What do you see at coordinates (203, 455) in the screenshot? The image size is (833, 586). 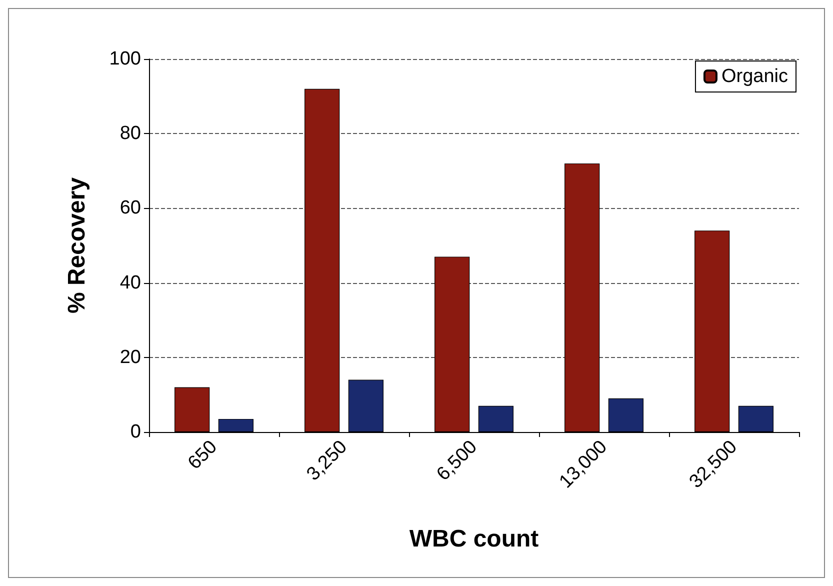 I see `x-tick-label: 650` at bounding box center [203, 455].